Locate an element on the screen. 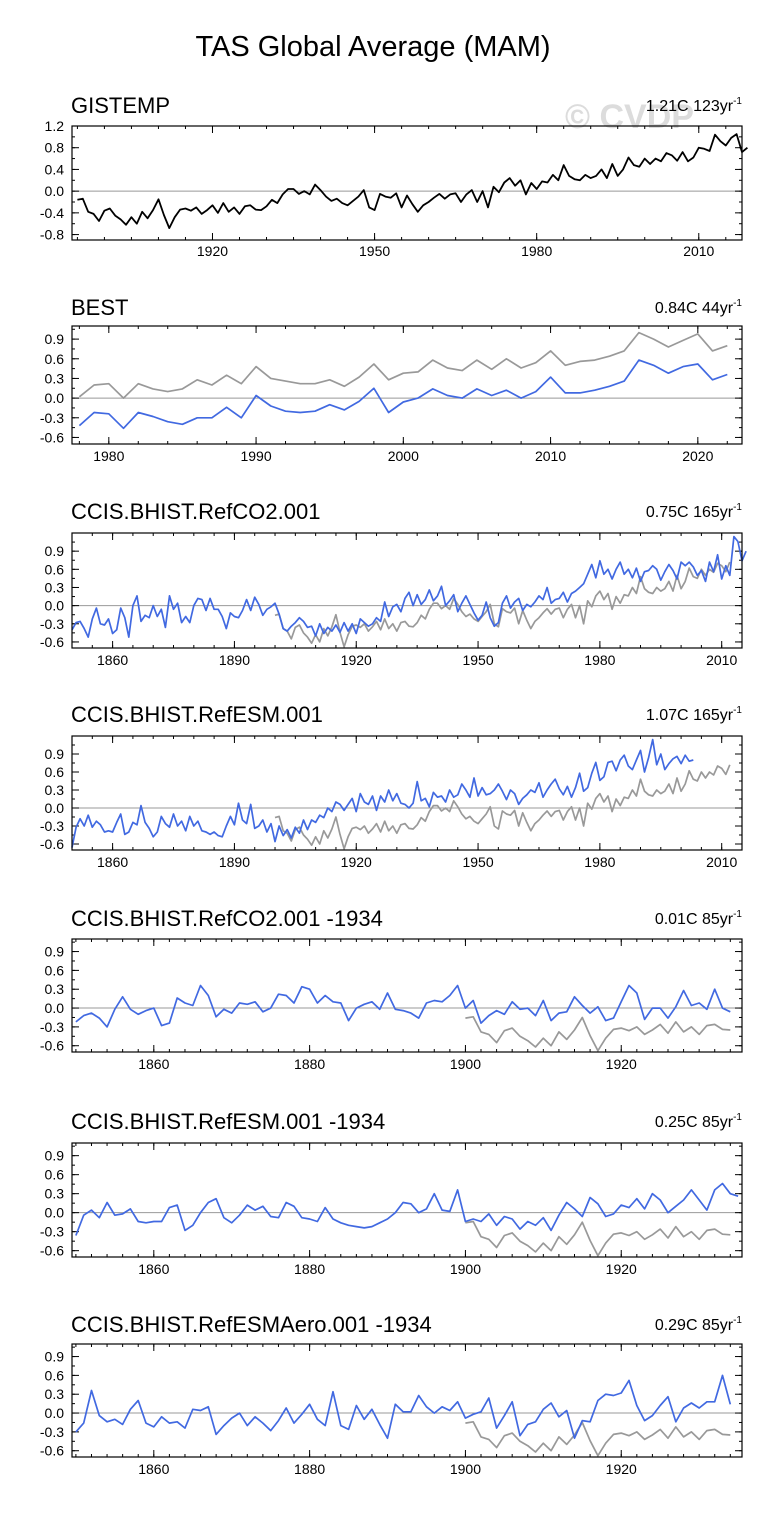 The width and height of the screenshot is (771, 1527). trend-value: 1.07C is located at coordinates (667, 715).